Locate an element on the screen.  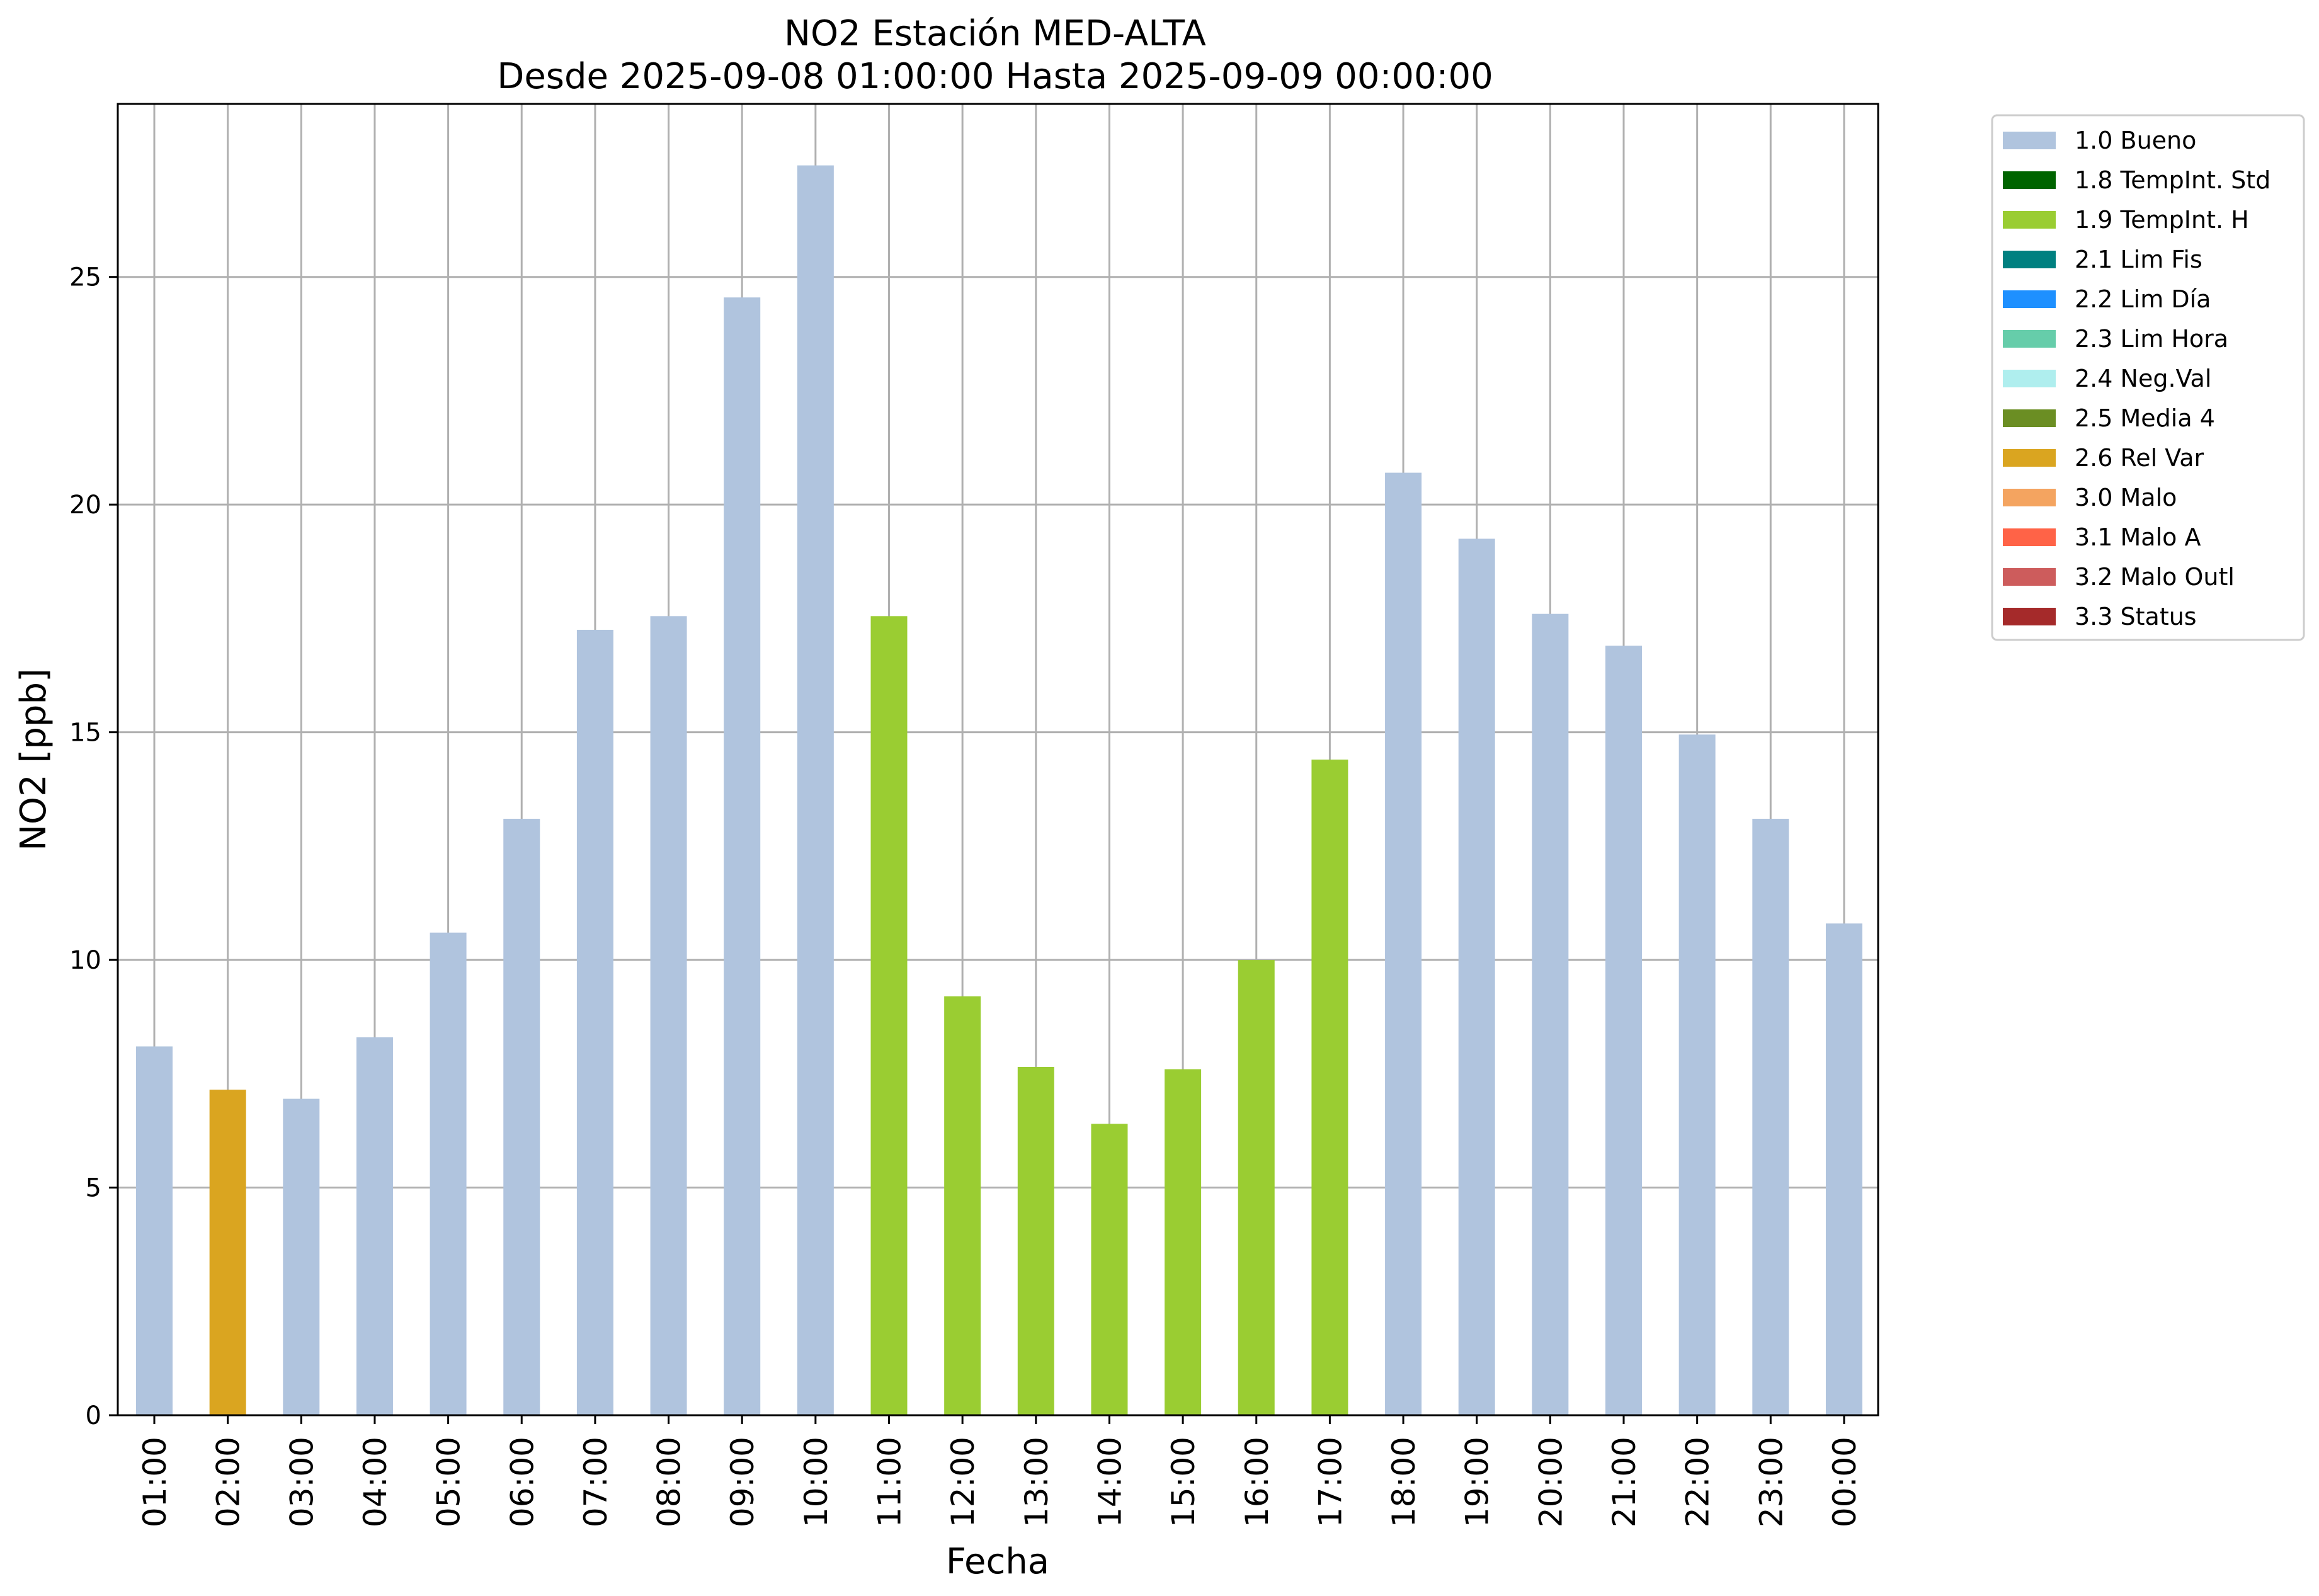
x-tick-label: 18:00 is located at coordinates (1404, 1482).